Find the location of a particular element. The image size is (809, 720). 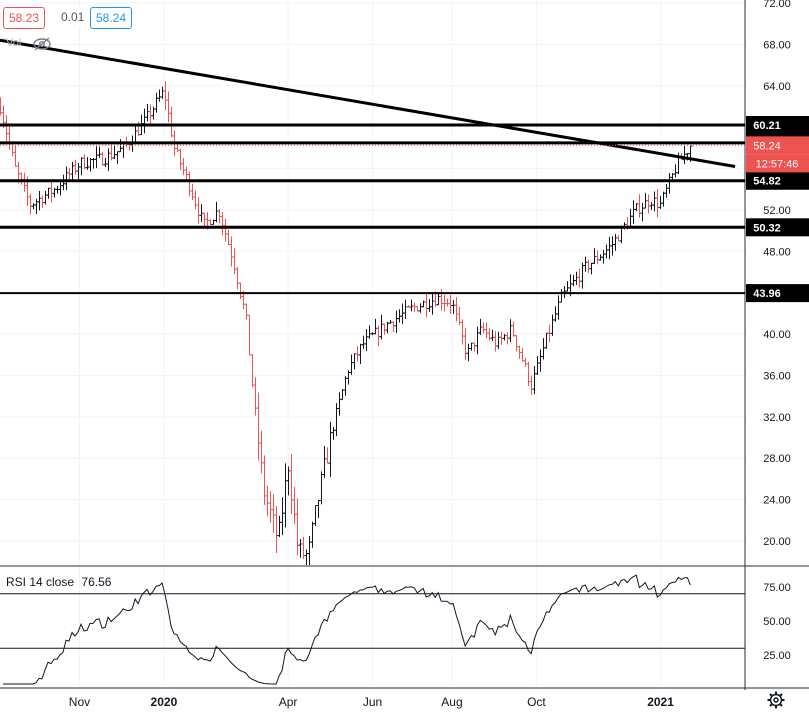

y-tick-label: 72.00 is located at coordinates (777, 5).